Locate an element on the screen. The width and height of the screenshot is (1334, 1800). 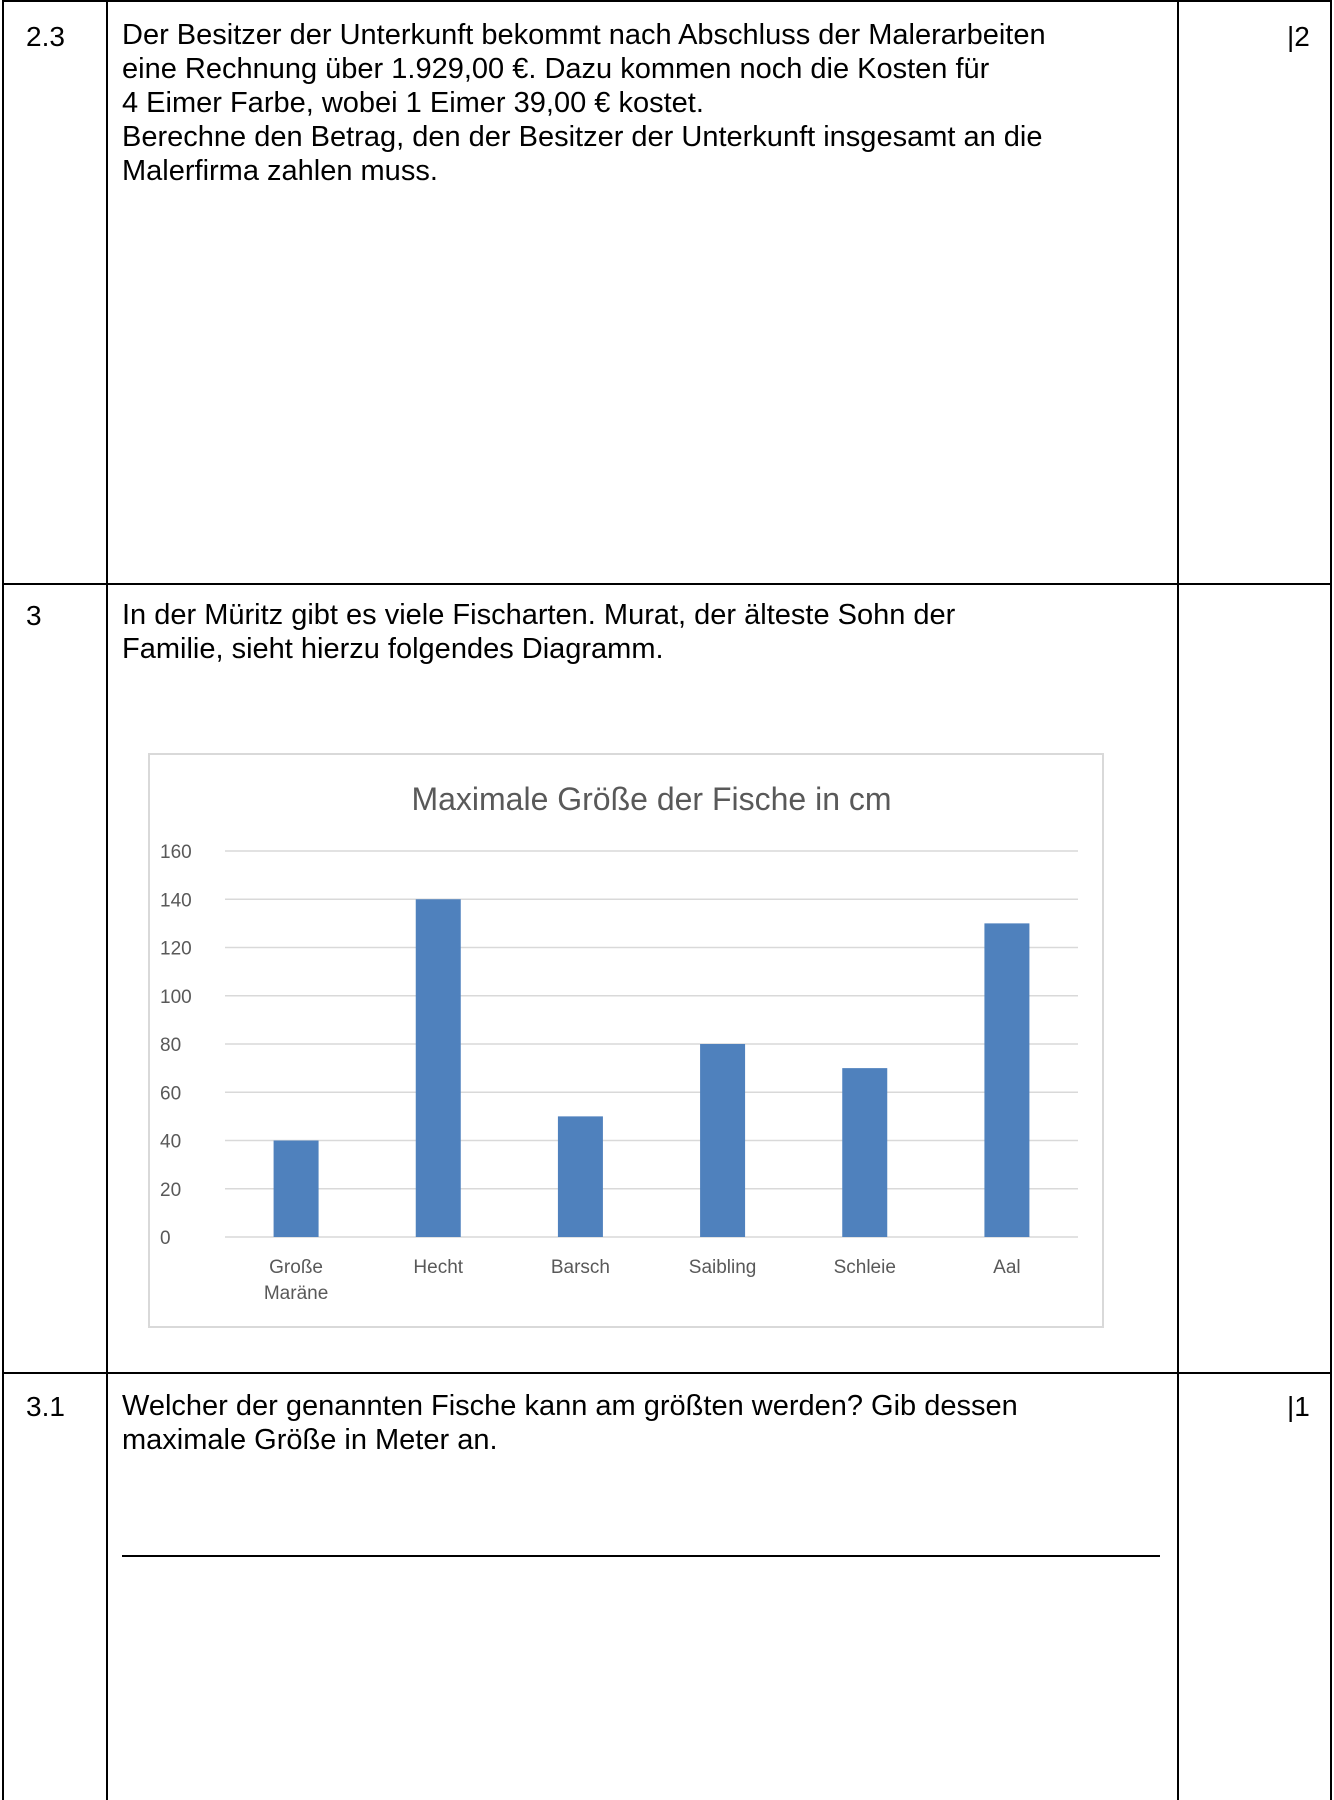
x-tick-label: Große Maräne is located at coordinates (296, 1280).